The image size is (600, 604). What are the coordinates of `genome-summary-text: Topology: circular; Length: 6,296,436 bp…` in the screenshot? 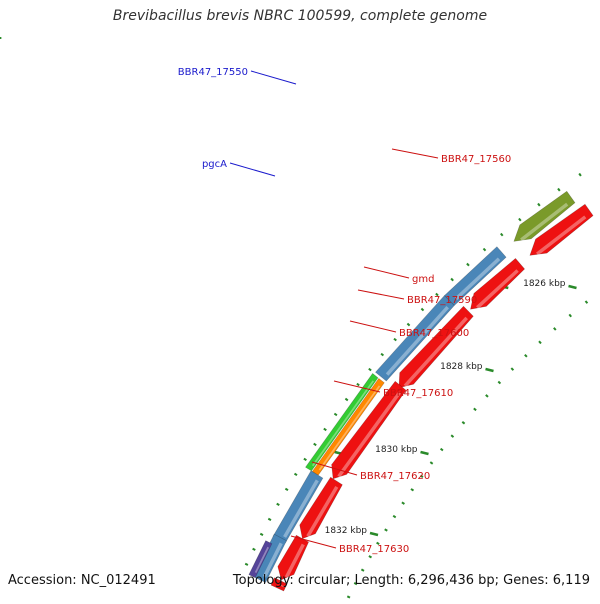 It's located at (411, 580).